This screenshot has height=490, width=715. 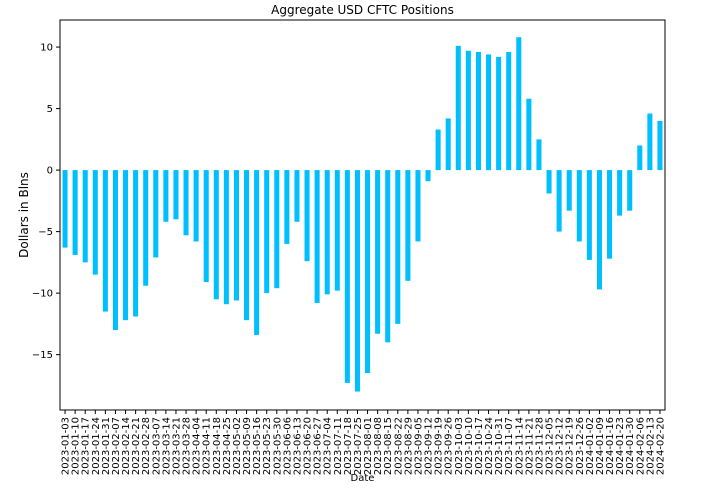 What do you see at coordinates (378, 446) in the screenshot?
I see `x-tick-label: 2023-08-08` at bounding box center [378, 446].